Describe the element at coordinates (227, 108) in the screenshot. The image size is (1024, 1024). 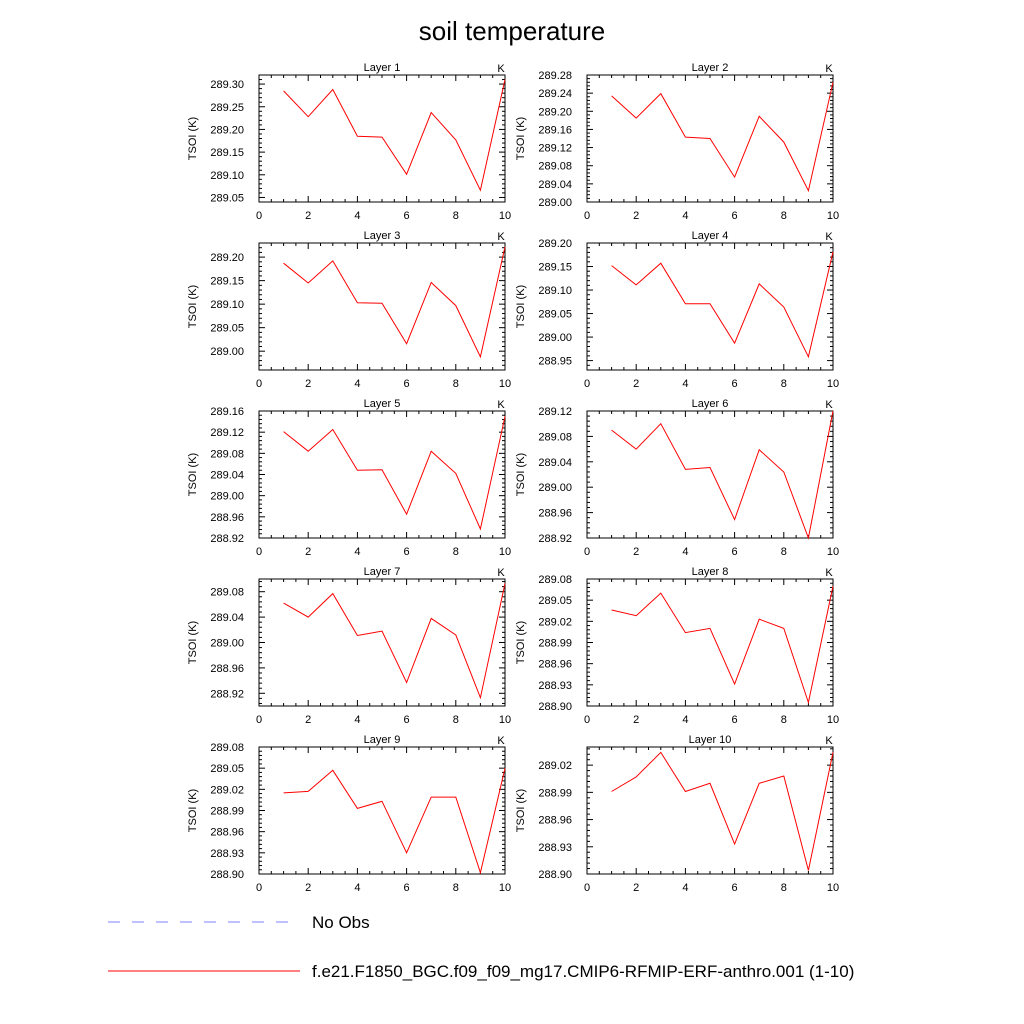
I see `y-tick-label: 289.25` at that location.